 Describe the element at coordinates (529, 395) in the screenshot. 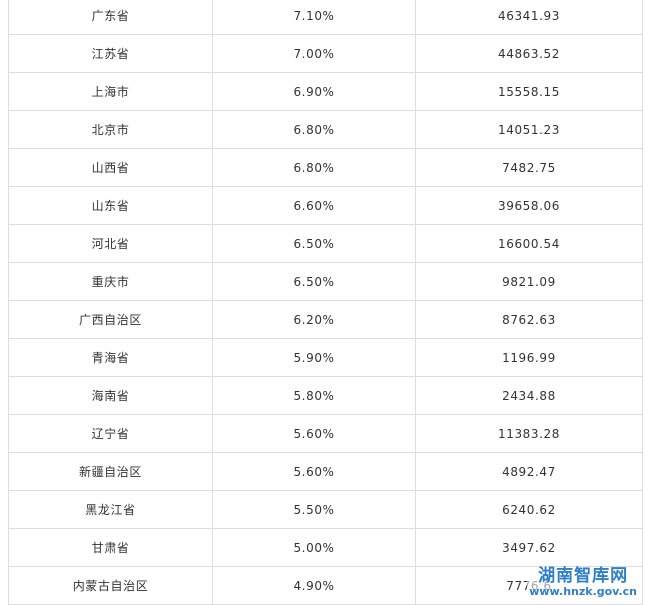

I see `value-cell: 2434.88` at that location.